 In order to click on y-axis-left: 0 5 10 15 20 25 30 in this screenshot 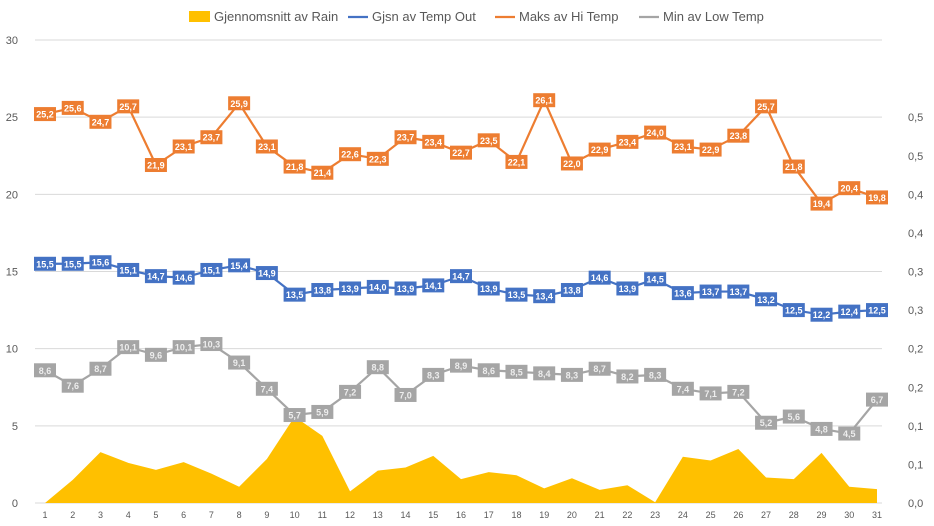, I will do `click(12, 272)`.